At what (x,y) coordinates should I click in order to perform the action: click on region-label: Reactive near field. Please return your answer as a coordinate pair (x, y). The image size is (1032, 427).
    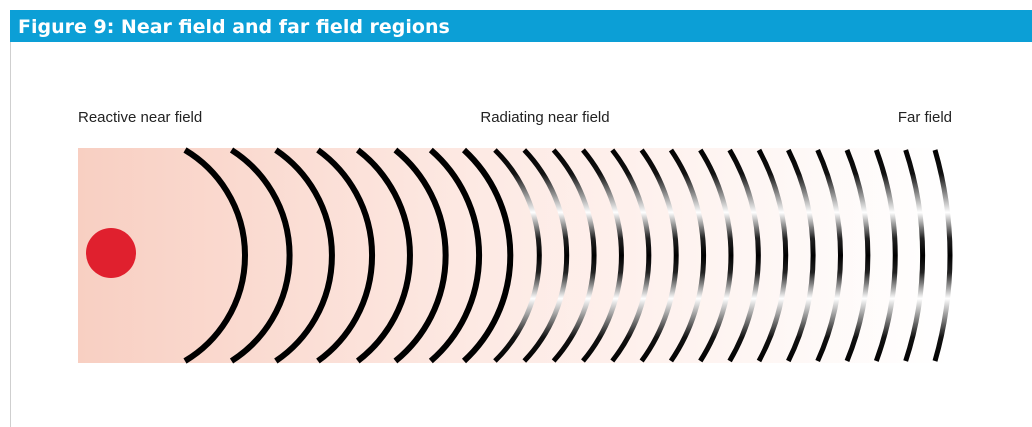
    Looking at the image, I should click on (140, 117).